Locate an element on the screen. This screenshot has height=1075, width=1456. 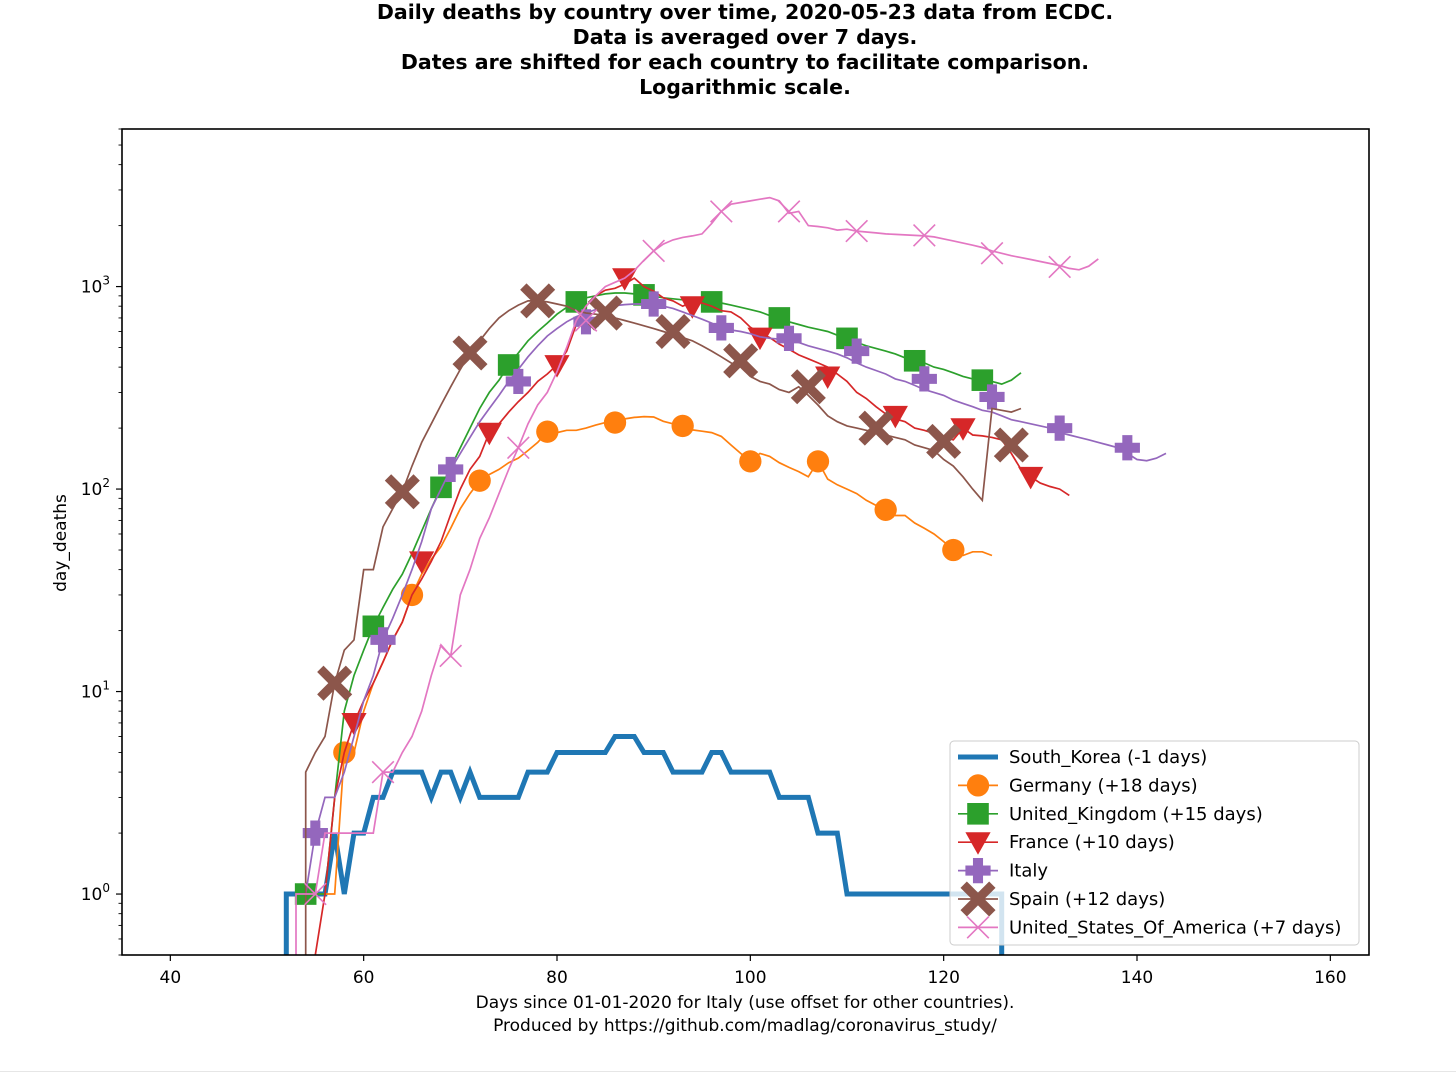
x-tick-label: 60 is located at coordinates (364, 978).